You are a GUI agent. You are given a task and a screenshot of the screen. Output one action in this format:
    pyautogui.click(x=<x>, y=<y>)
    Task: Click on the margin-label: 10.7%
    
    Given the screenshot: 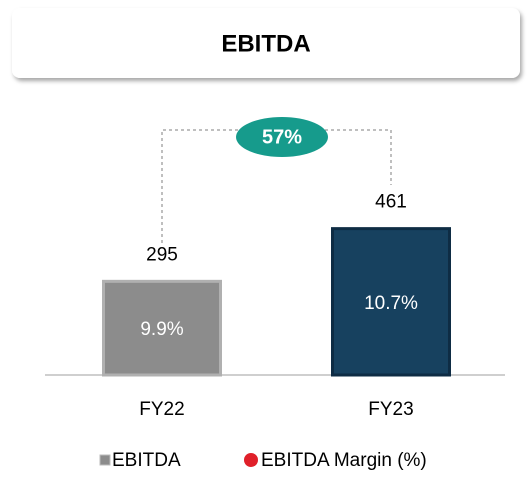 What is the action you would take?
    pyautogui.click(x=391, y=303)
    